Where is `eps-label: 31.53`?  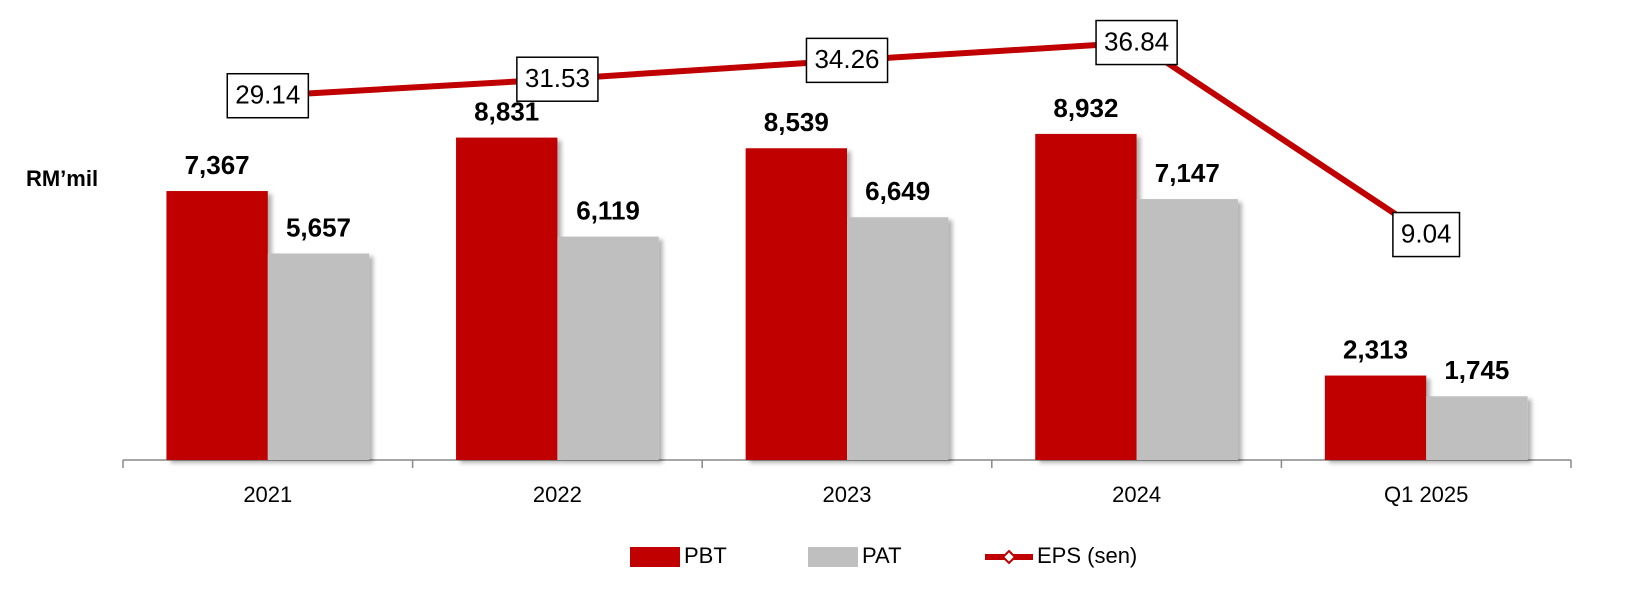 eps-label: 31.53 is located at coordinates (557, 79).